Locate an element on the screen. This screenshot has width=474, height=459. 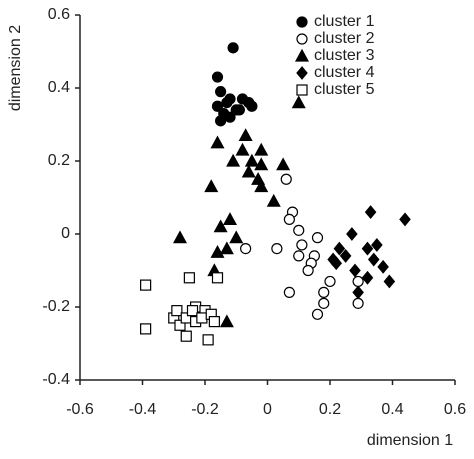
legend-label: cluster 2 is located at coordinates (344, 38).